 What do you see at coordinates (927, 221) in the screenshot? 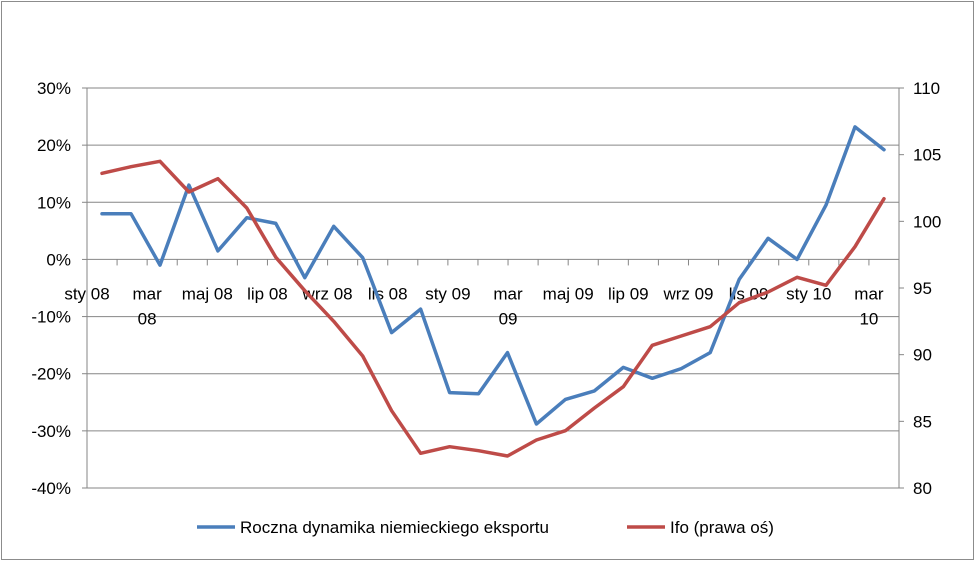
I see `right-tick-label: 100` at bounding box center [927, 221].